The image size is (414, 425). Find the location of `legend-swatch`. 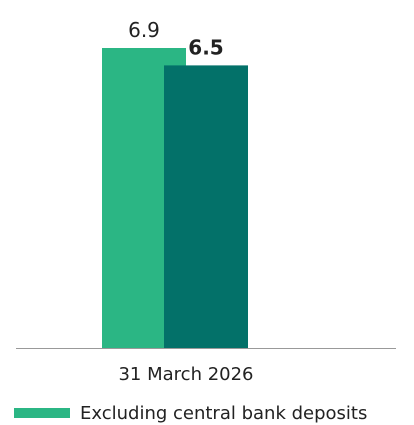

legend-swatch is located at coordinates (42, 413).